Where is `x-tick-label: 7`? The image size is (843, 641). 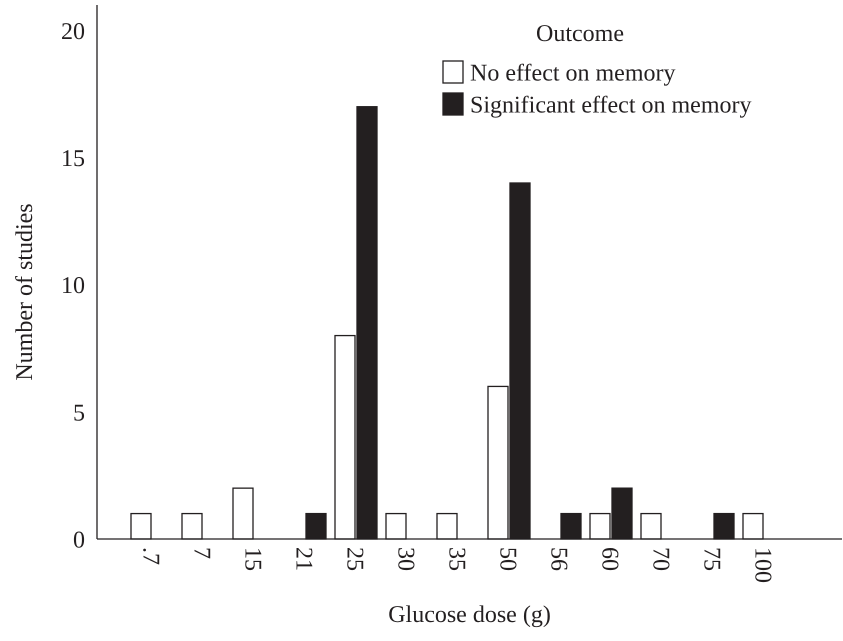 x-tick-label: 7 is located at coordinates (201, 553).